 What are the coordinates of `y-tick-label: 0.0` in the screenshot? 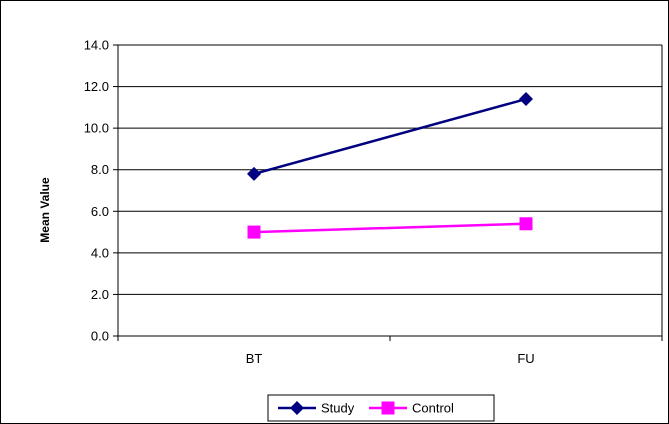 It's located at (100, 336).